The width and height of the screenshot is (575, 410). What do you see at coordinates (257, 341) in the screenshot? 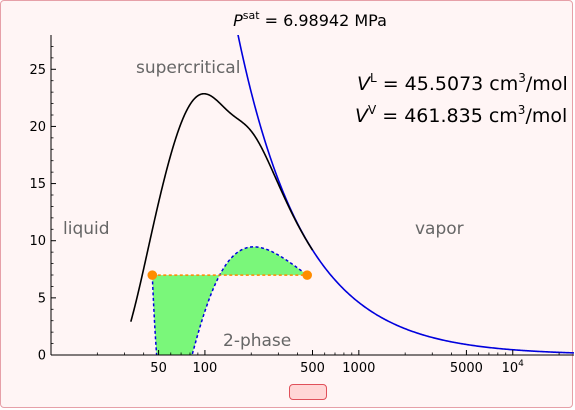
I see `label-two-phase: 2-phase` at bounding box center [257, 341].